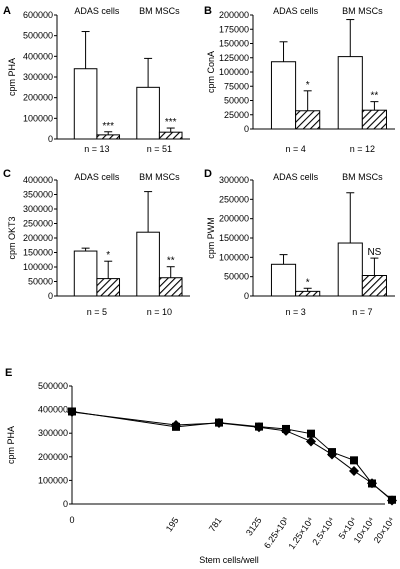  I want to click on series-line, so click(232, 455).